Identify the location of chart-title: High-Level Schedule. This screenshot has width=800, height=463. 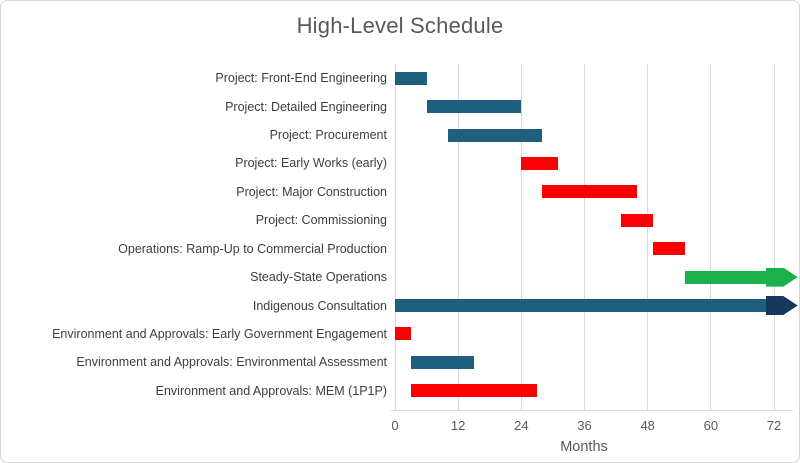
(400, 25).